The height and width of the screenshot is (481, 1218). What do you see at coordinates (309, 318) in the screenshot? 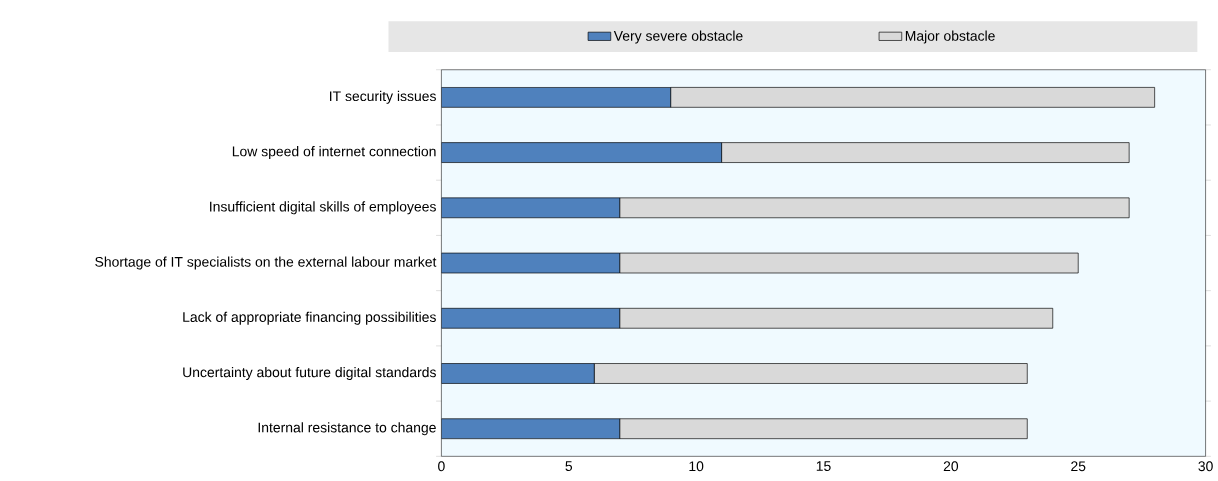
I see `y-tick-label: Lack of appropriate financing possibilities` at bounding box center [309, 318].